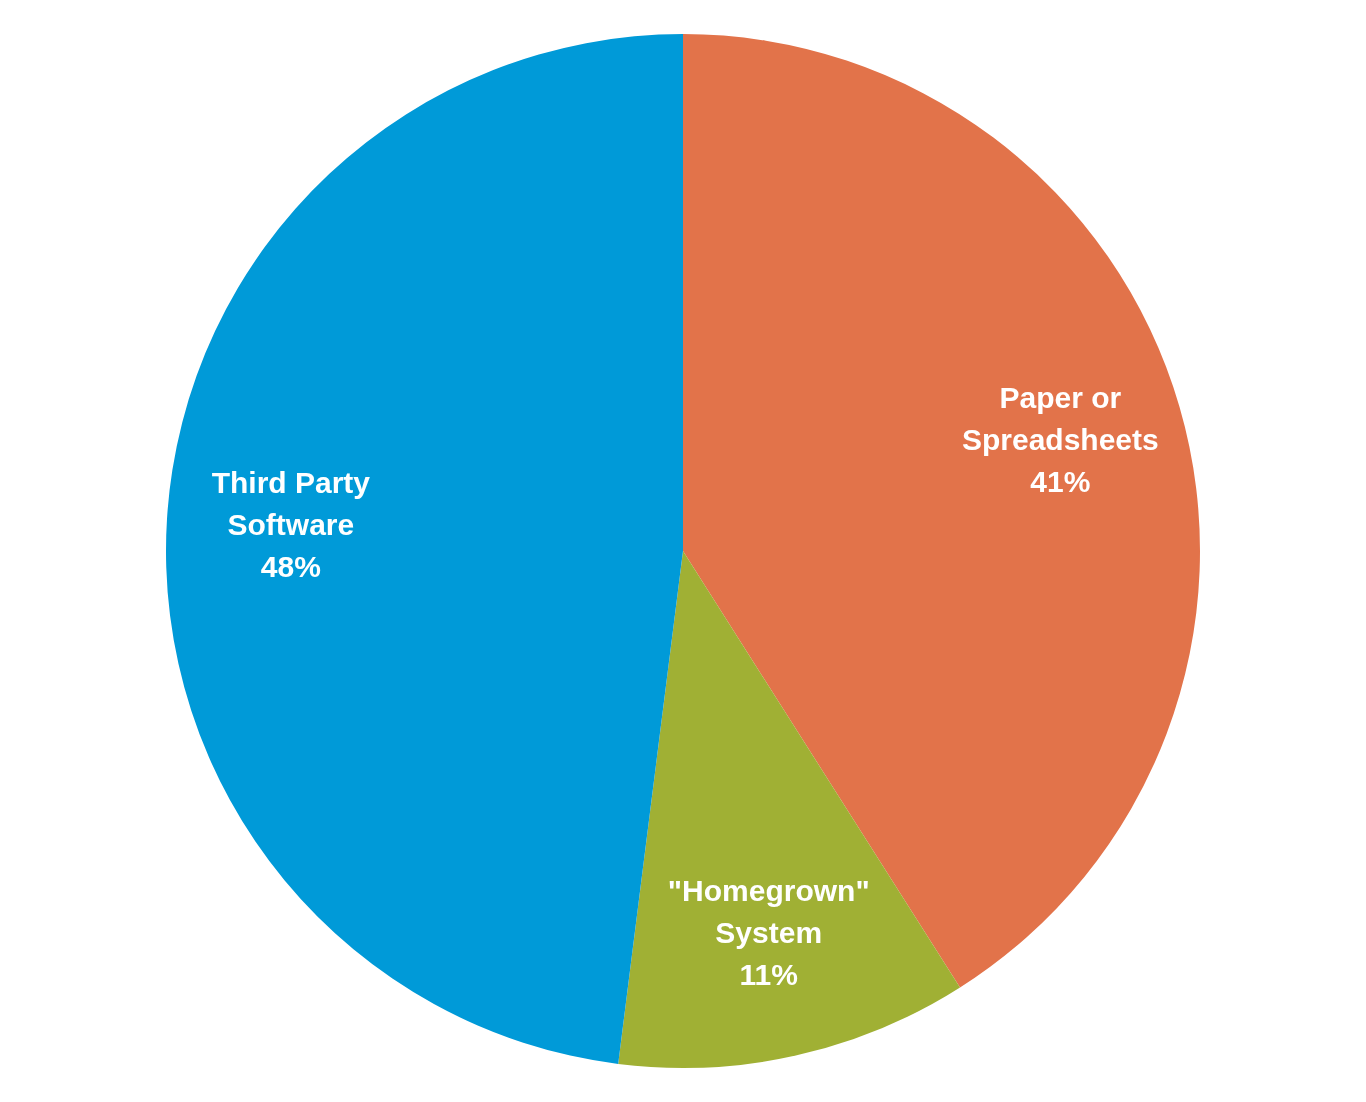  Describe the element at coordinates (290, 566) in the screenshot. I see `data-label: 48%` at that location.